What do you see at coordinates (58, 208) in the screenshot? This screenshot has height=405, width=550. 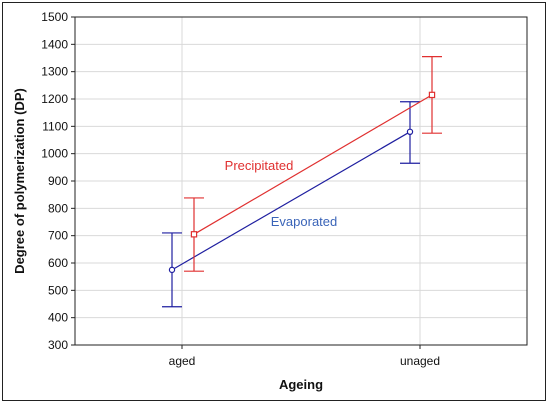 I see `y-tick-label: 800` at bounding box center [58, 208].